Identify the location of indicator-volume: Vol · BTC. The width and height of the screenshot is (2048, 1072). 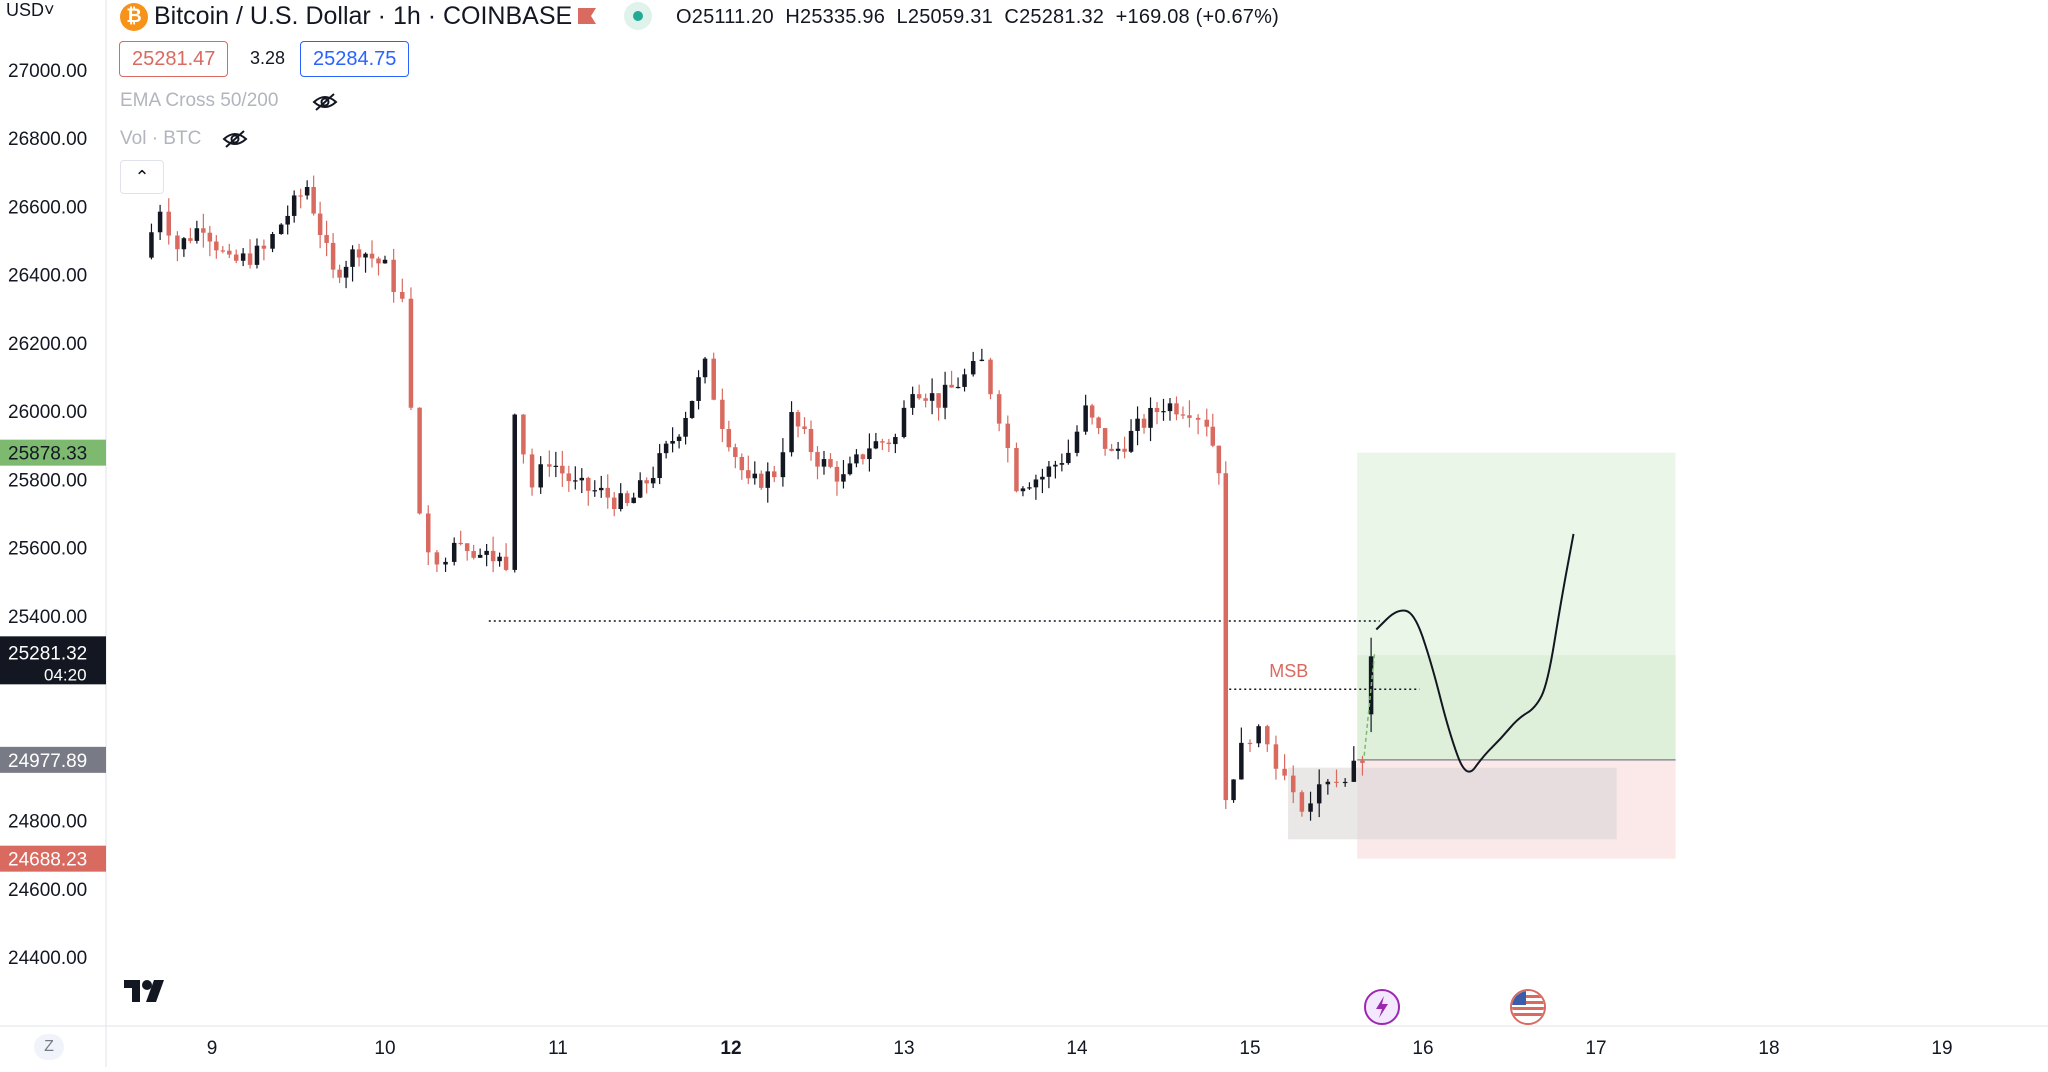
(161, 138).